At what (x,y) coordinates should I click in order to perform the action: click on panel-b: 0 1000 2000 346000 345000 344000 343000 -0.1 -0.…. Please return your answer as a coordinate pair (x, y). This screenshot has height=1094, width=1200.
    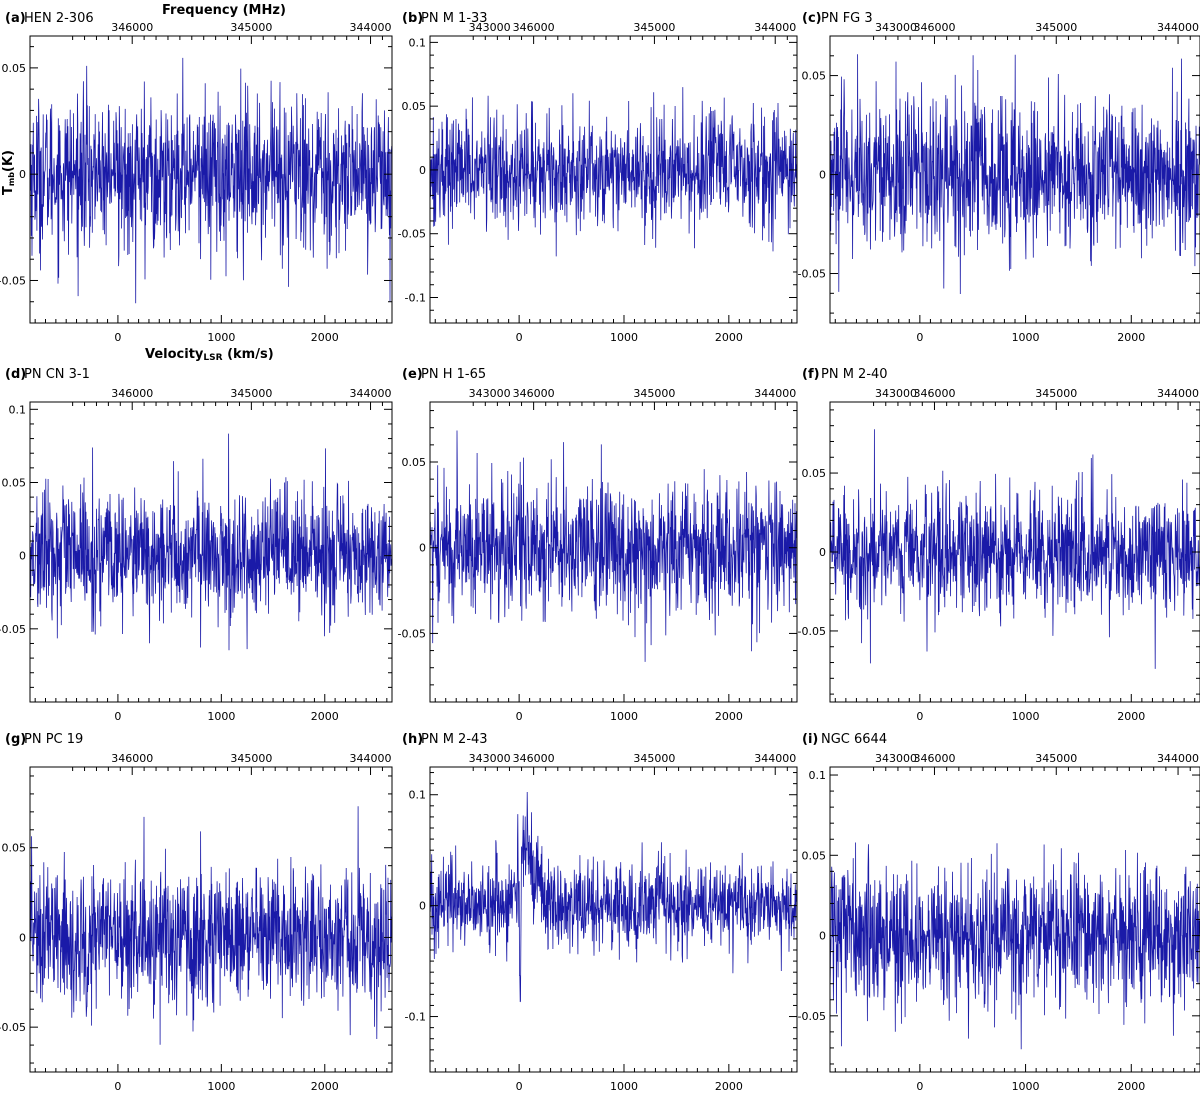
    Looking at the image, I should click on (658, 177).